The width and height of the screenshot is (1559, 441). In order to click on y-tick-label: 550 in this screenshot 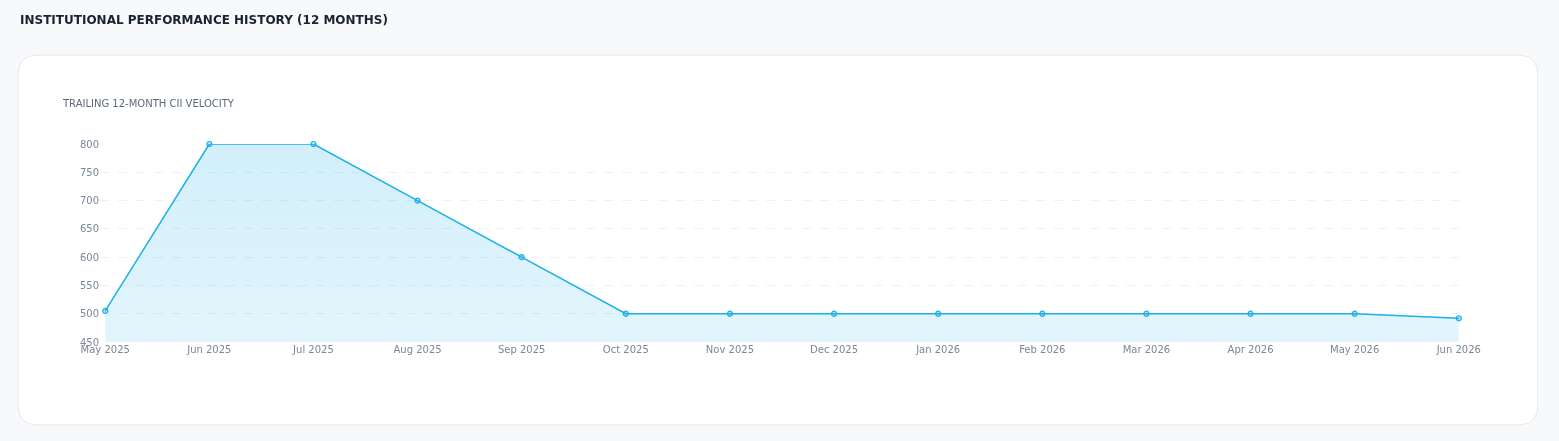, I will do `click(89, 285)`.